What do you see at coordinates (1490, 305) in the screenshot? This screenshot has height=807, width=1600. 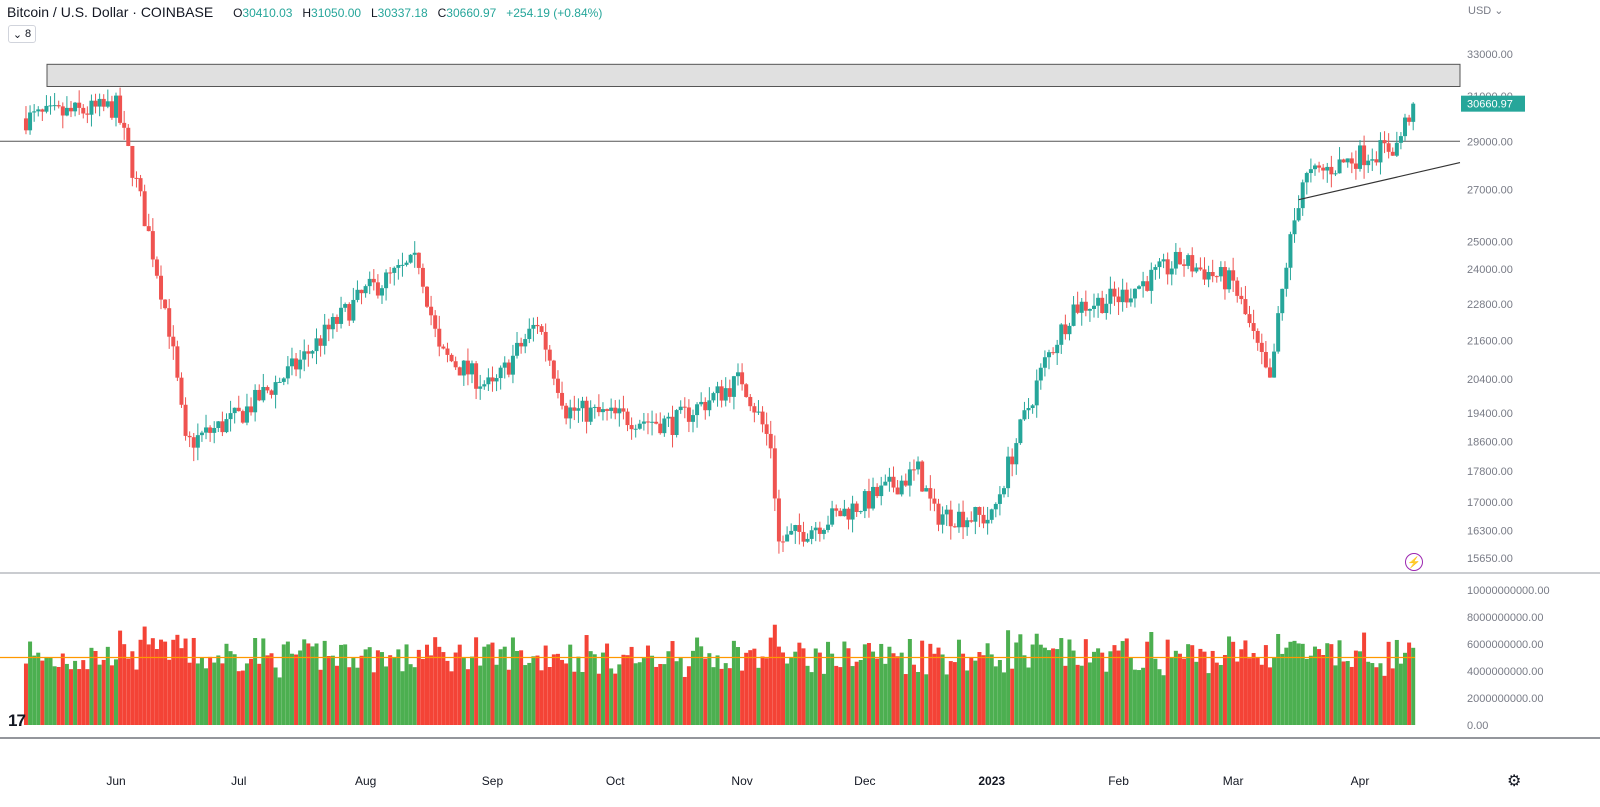 I see `price-tick-label: 22800.00` at bounding box center [1490, 305].